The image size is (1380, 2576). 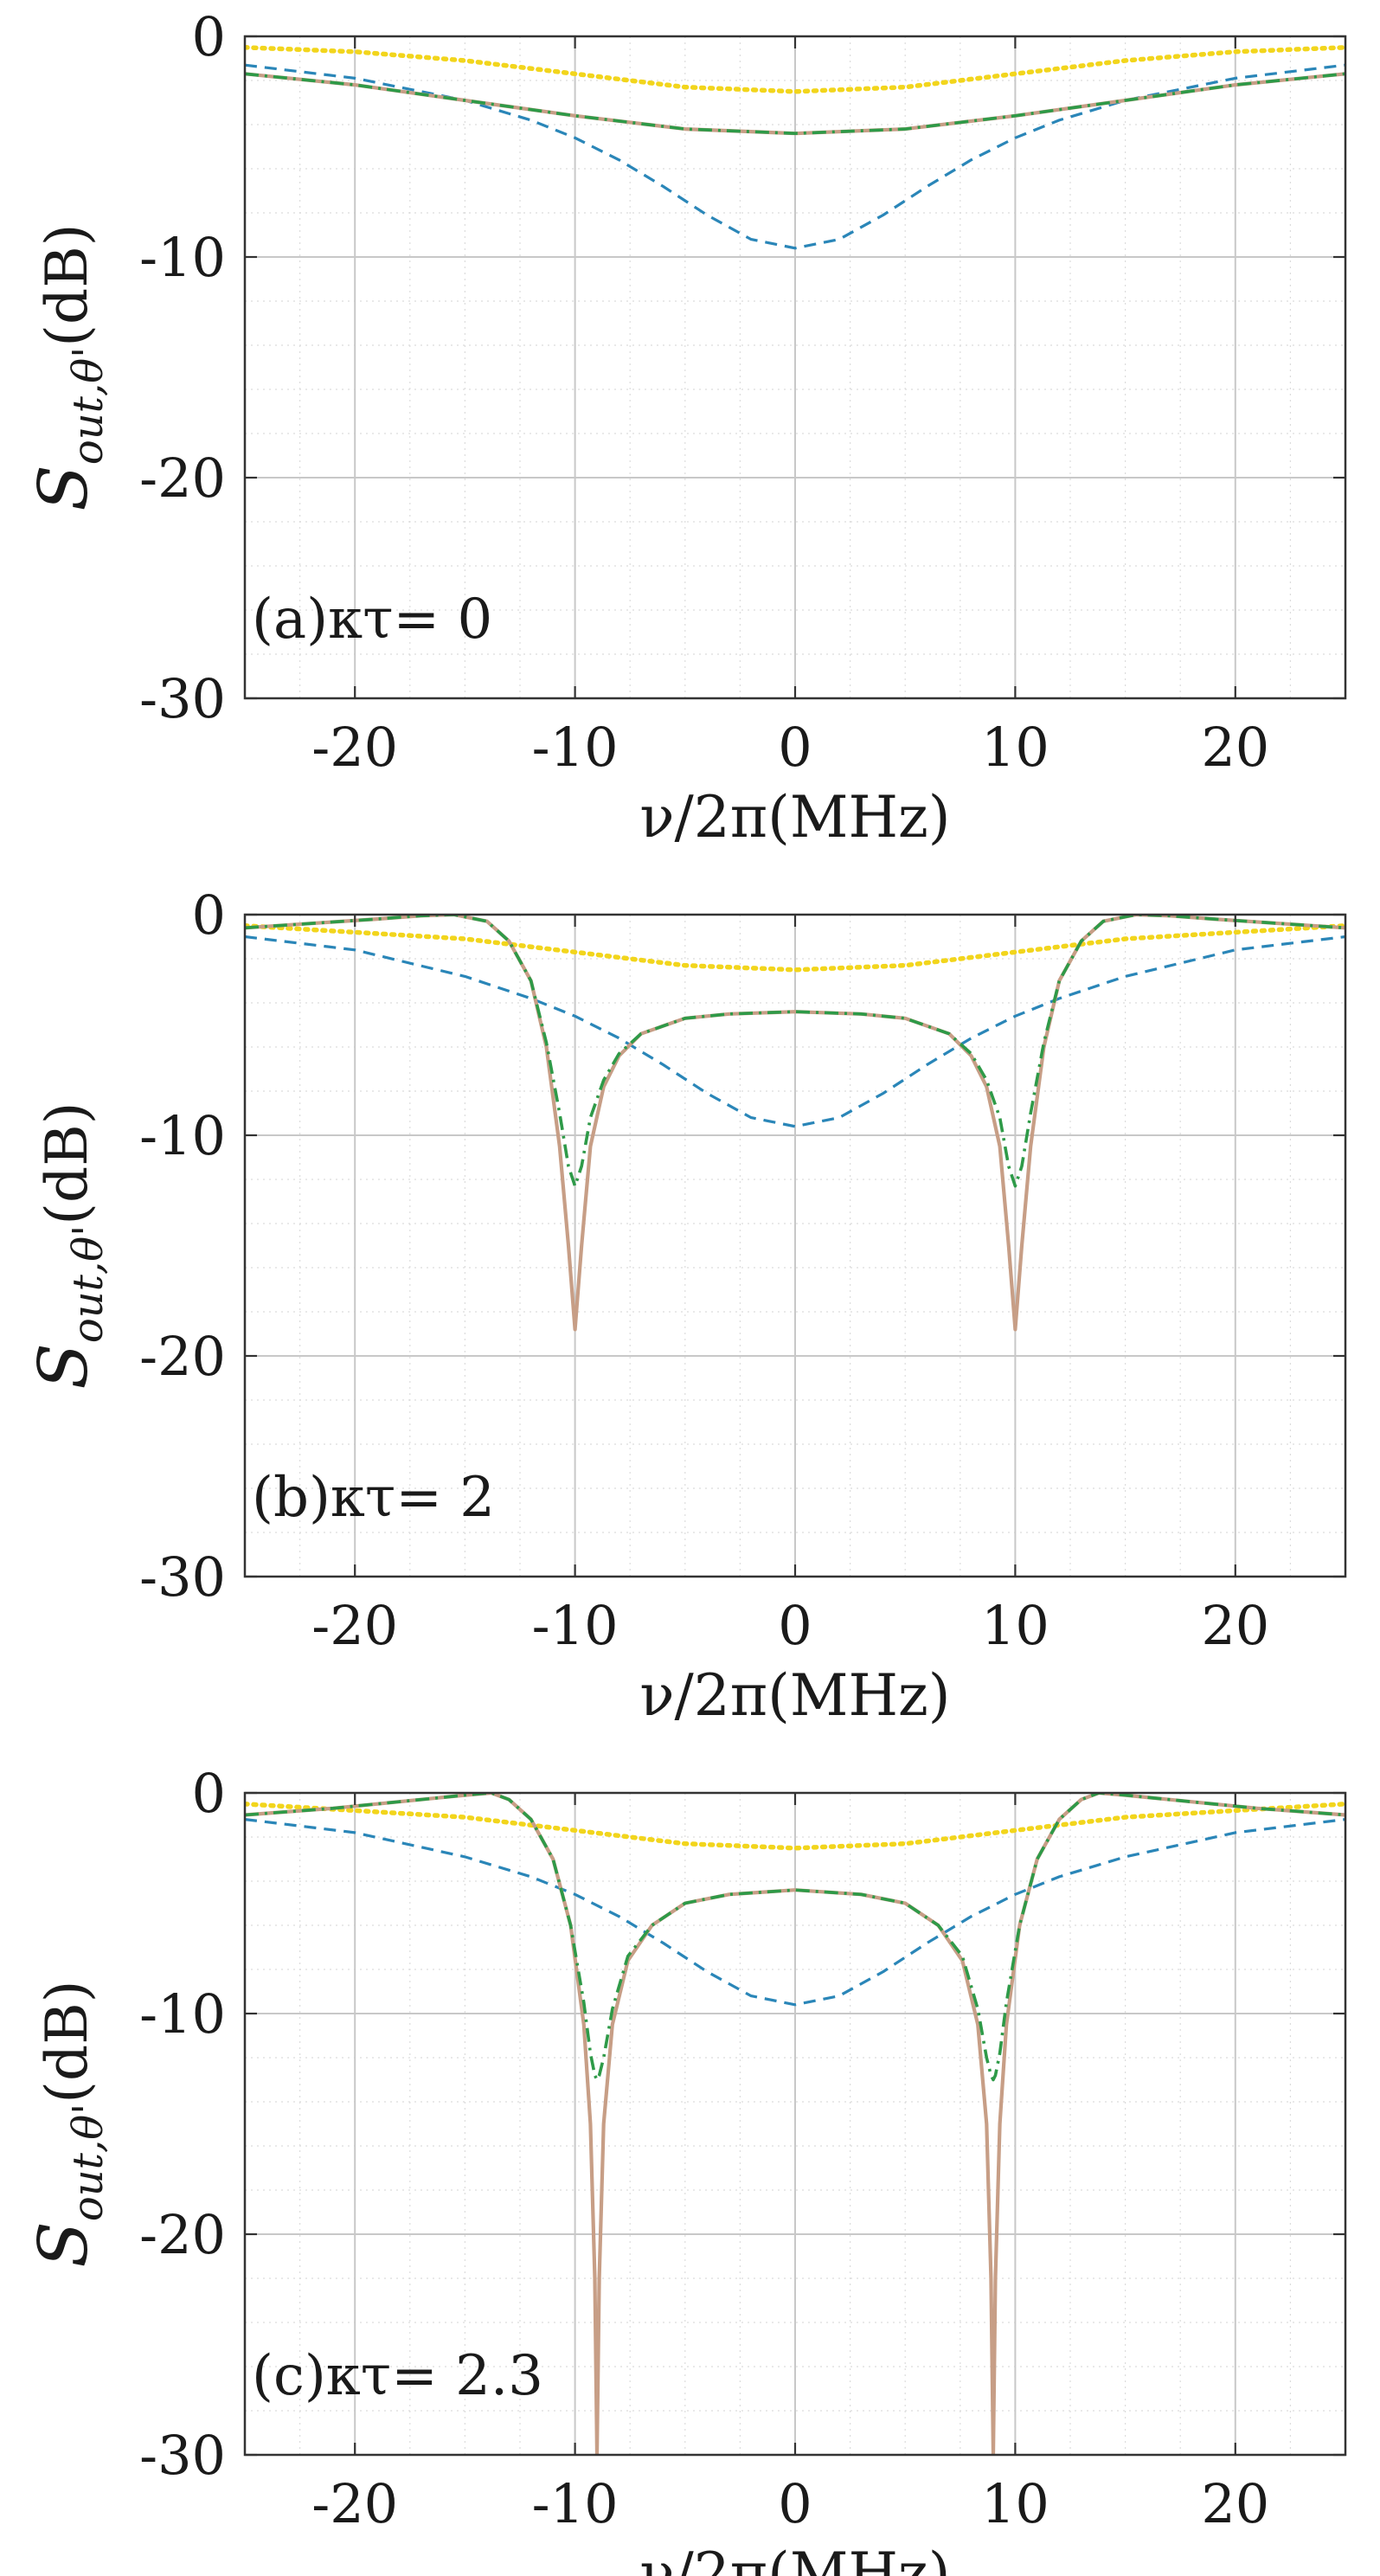 I want to click on panel-label-c: (c)κτ= 2.3, so click(x=397, y=2376).